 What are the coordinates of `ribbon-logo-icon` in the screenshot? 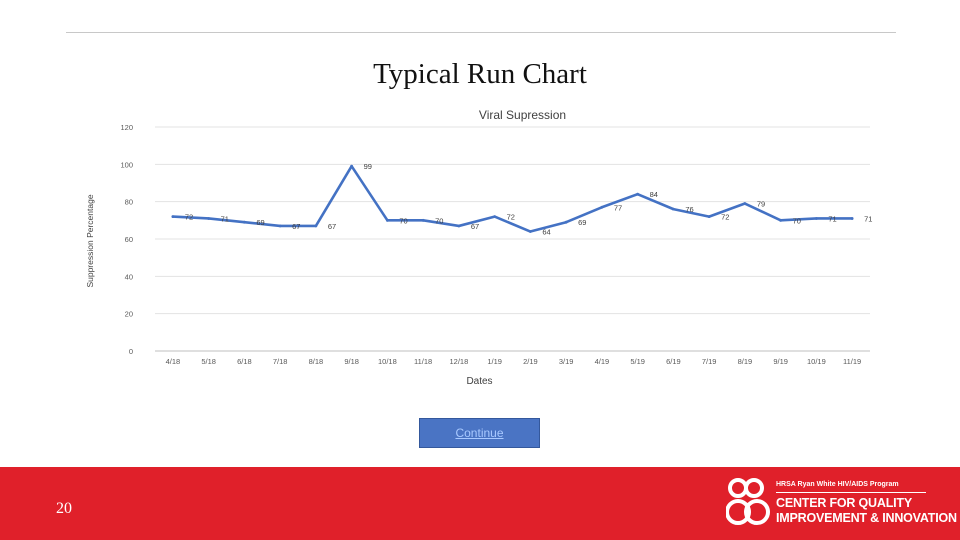 It's located at (748, 501).